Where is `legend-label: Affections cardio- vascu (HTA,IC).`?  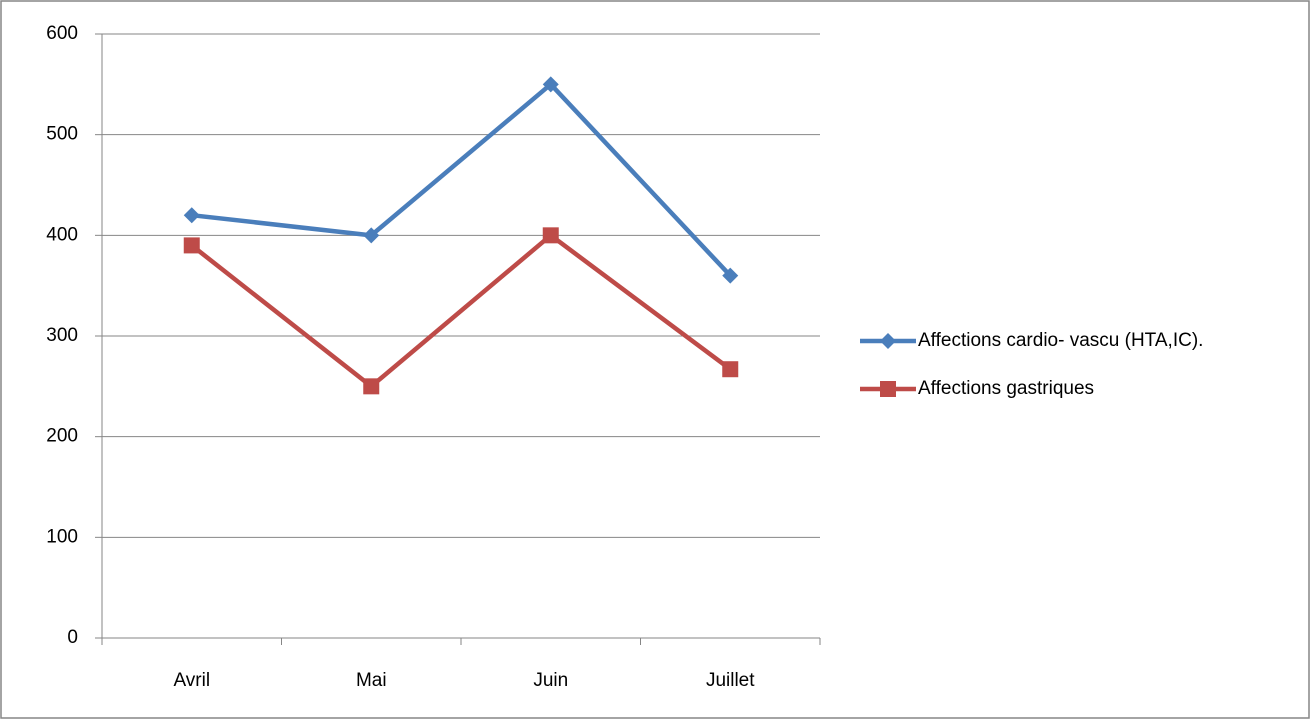
legend-label: Affections cardio- vascu (HTA,IC). is located at coordinates (1060, 340).